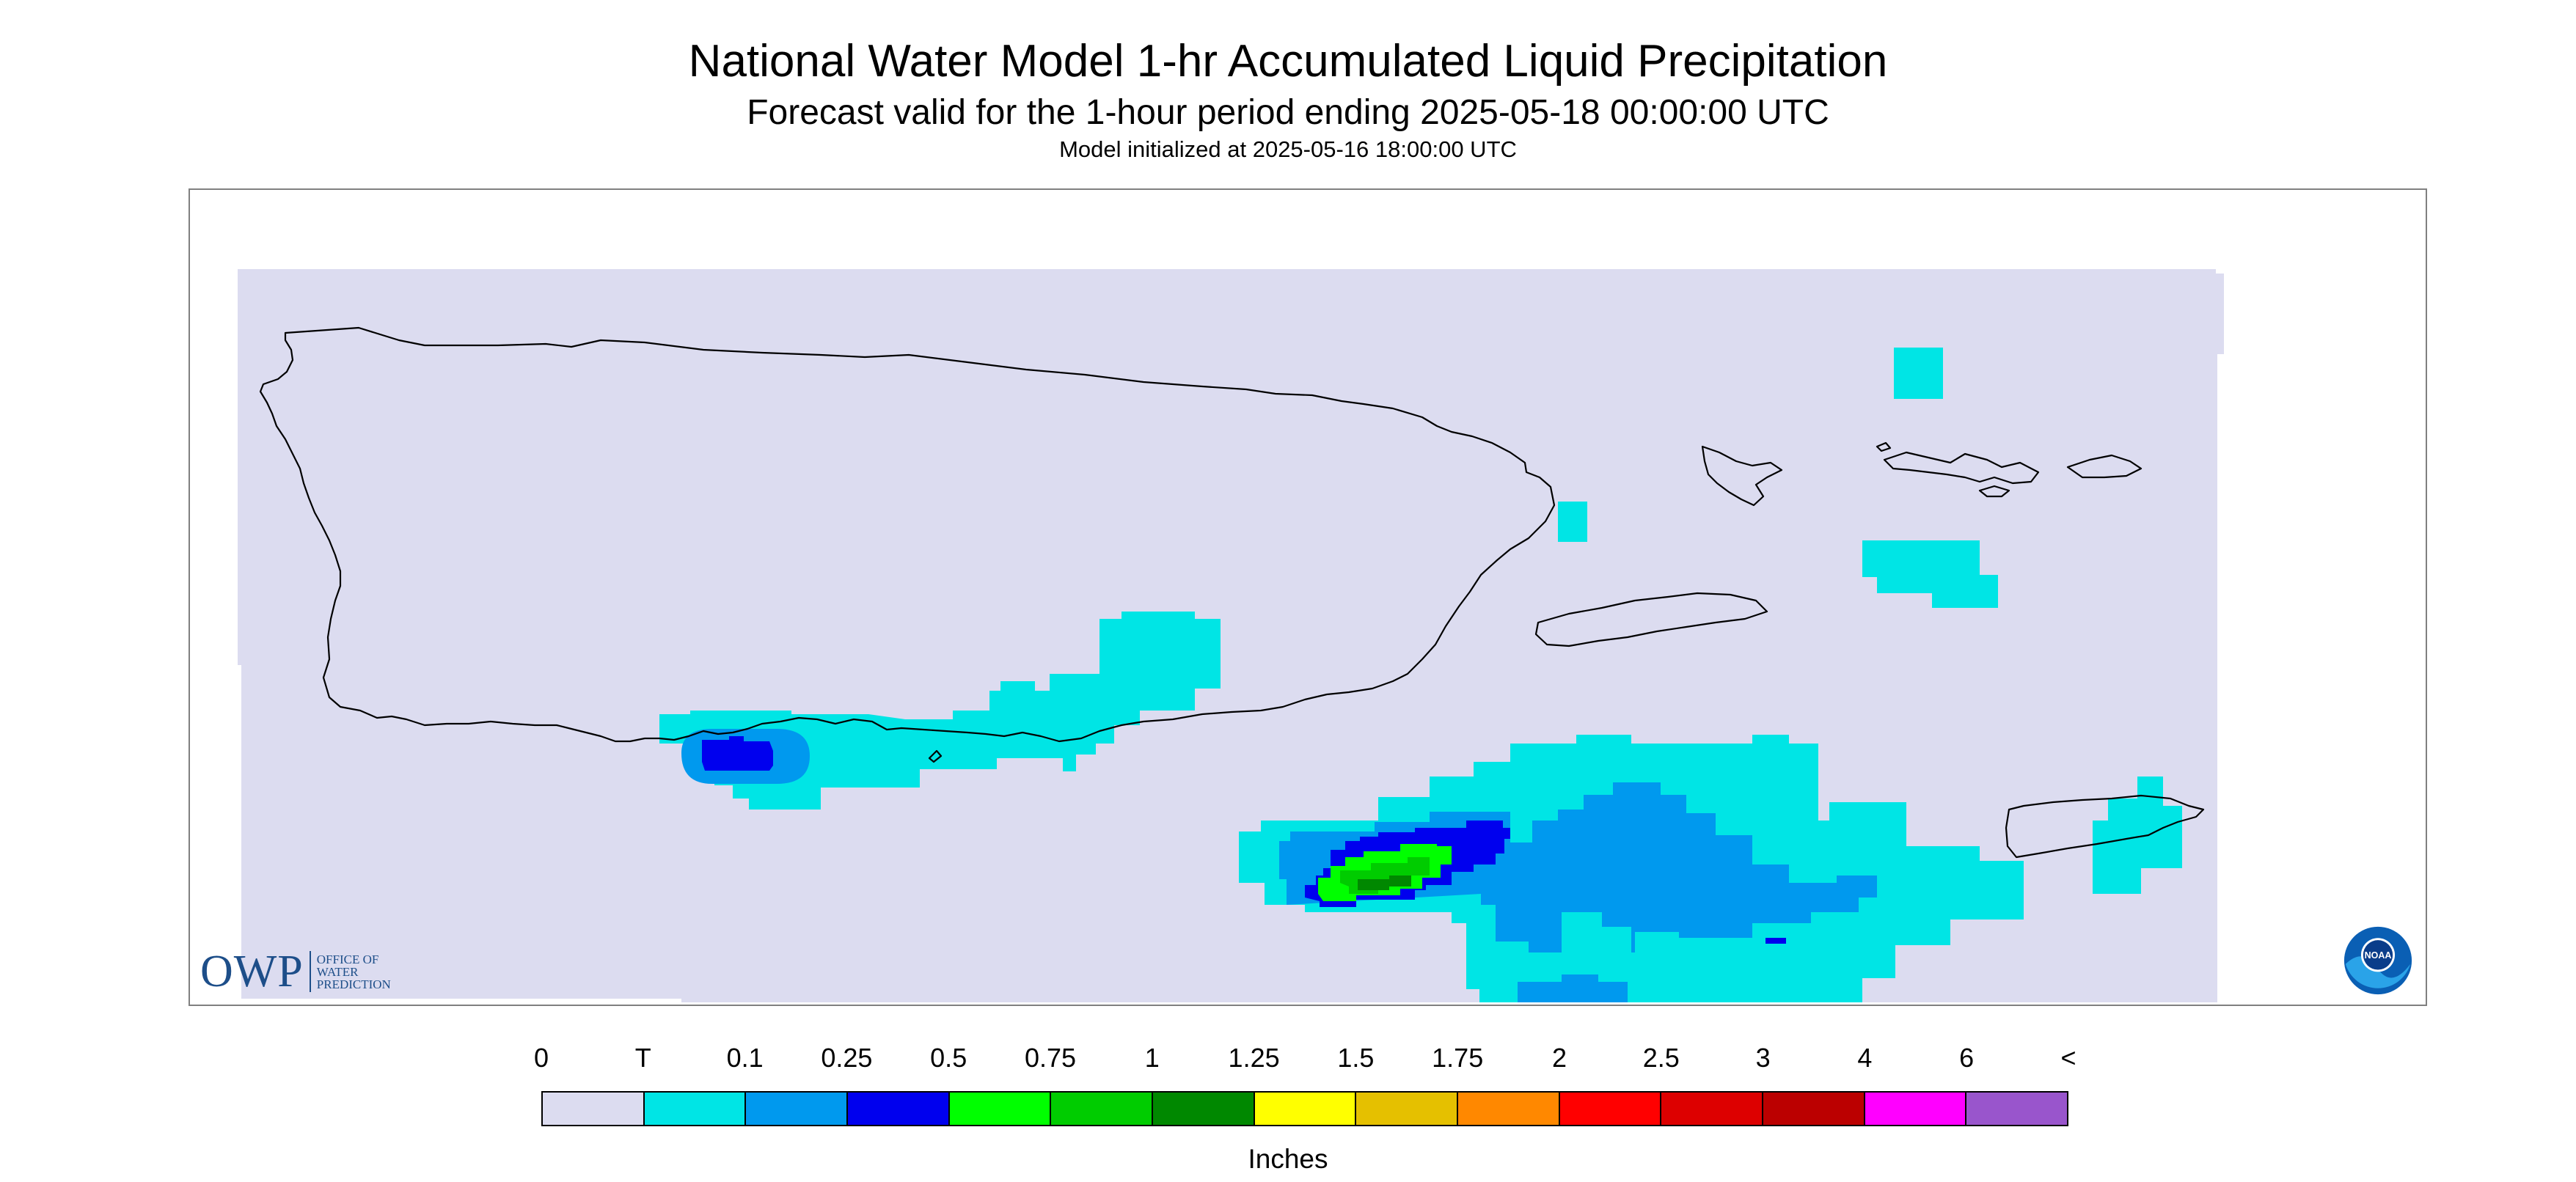 This screenshot has width=2576, height=1182. What do you see at coordinates (2378, 955) in the screenshot?
I see `noaa-logo-text: NOAA` at bounding box center [2378, 955].